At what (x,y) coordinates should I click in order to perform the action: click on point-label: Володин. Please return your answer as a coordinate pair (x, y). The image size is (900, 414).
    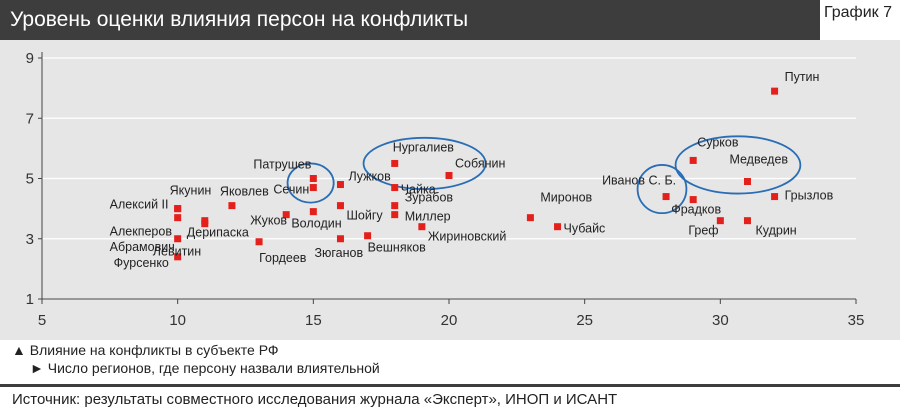
    Looking at the image, I should click on (316, 224).